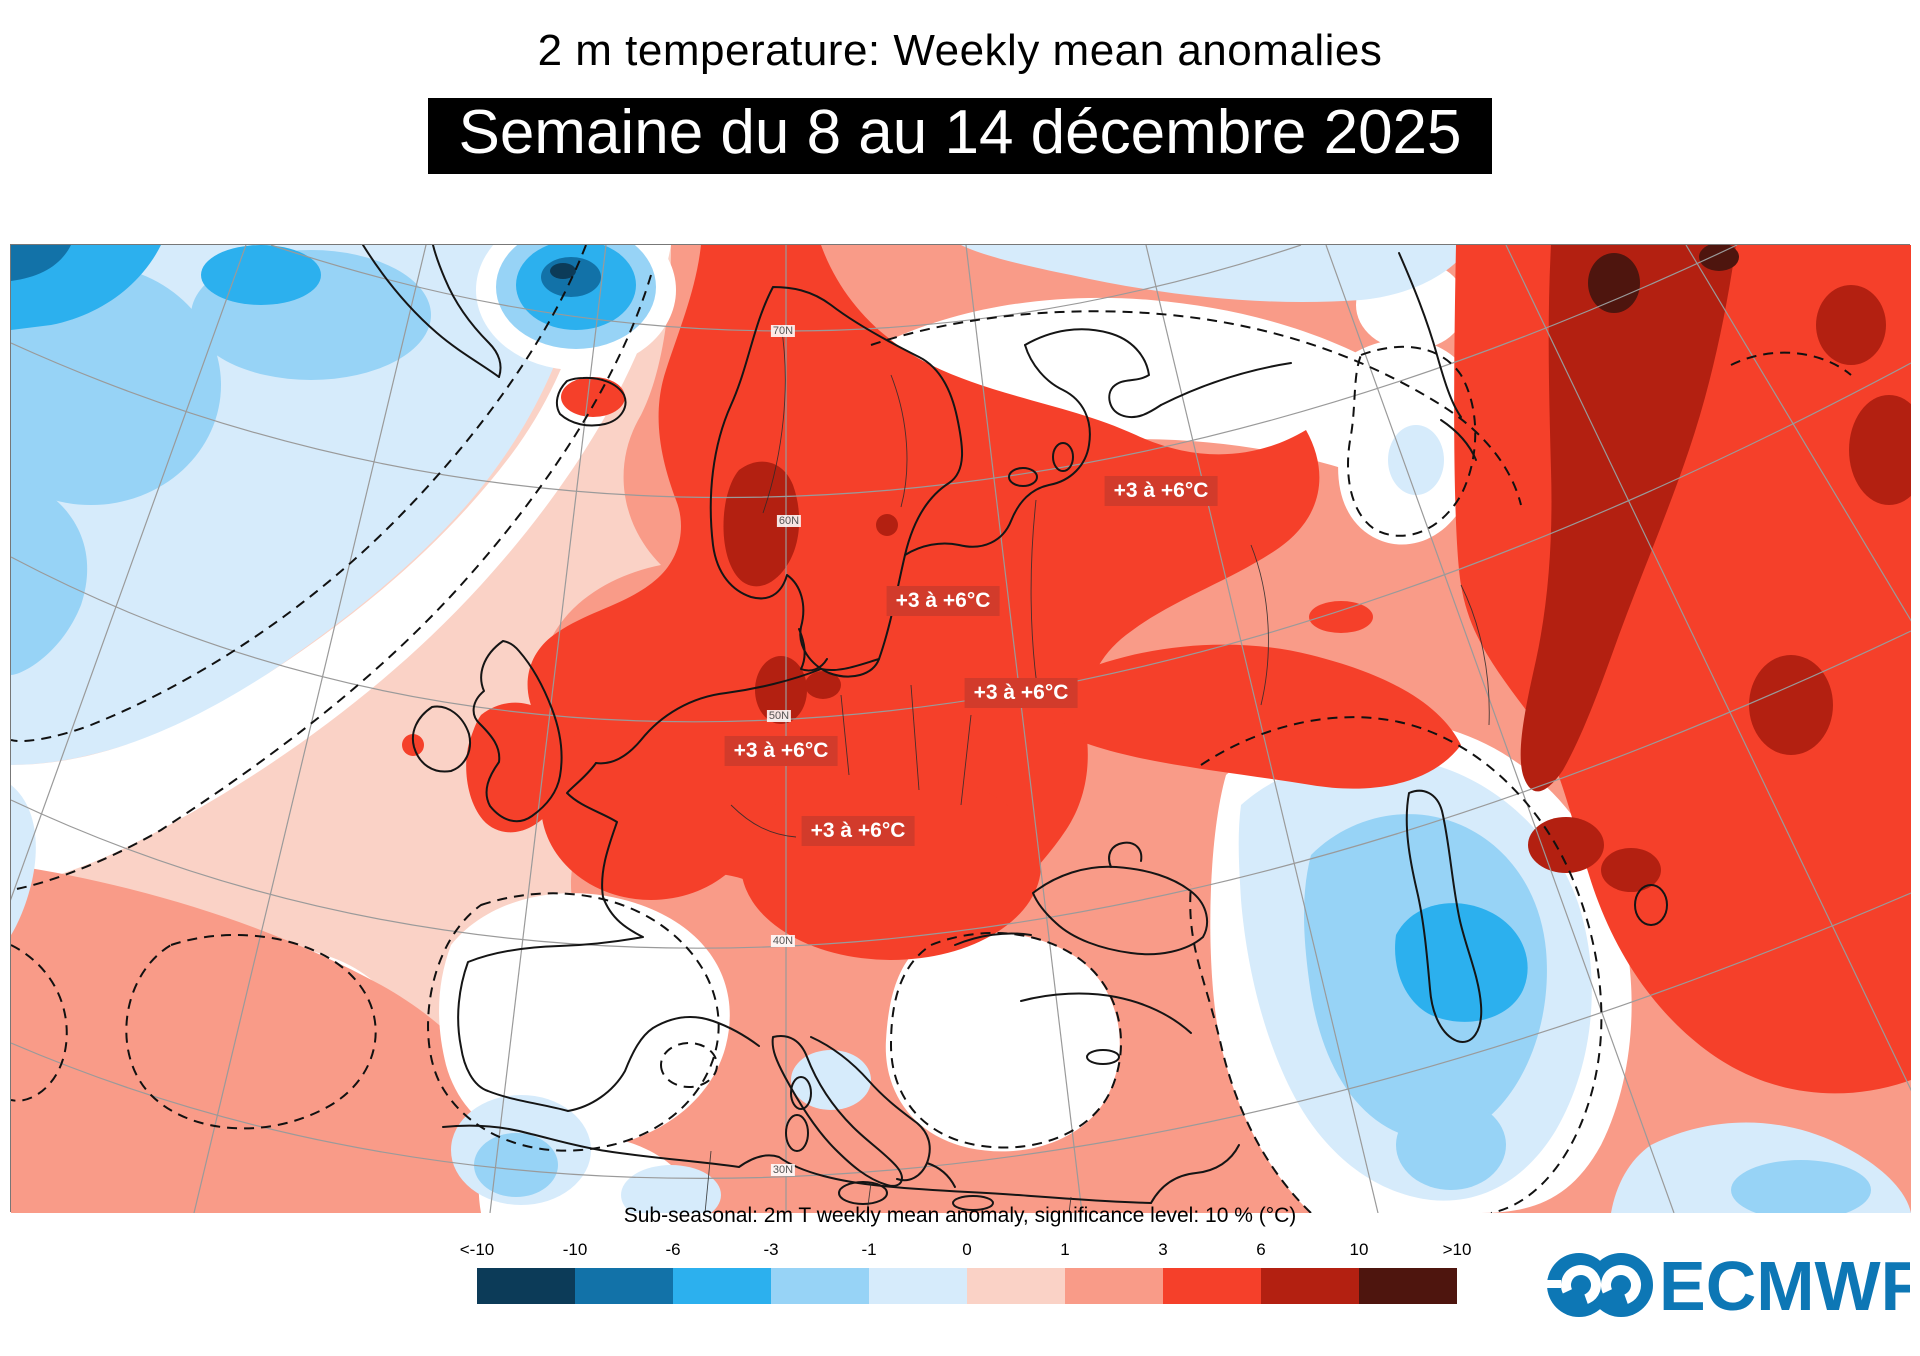  Describe the element at coordinates (869, 1249) in the screenshot. I see `colorbar-tick-label: -1` at that location.